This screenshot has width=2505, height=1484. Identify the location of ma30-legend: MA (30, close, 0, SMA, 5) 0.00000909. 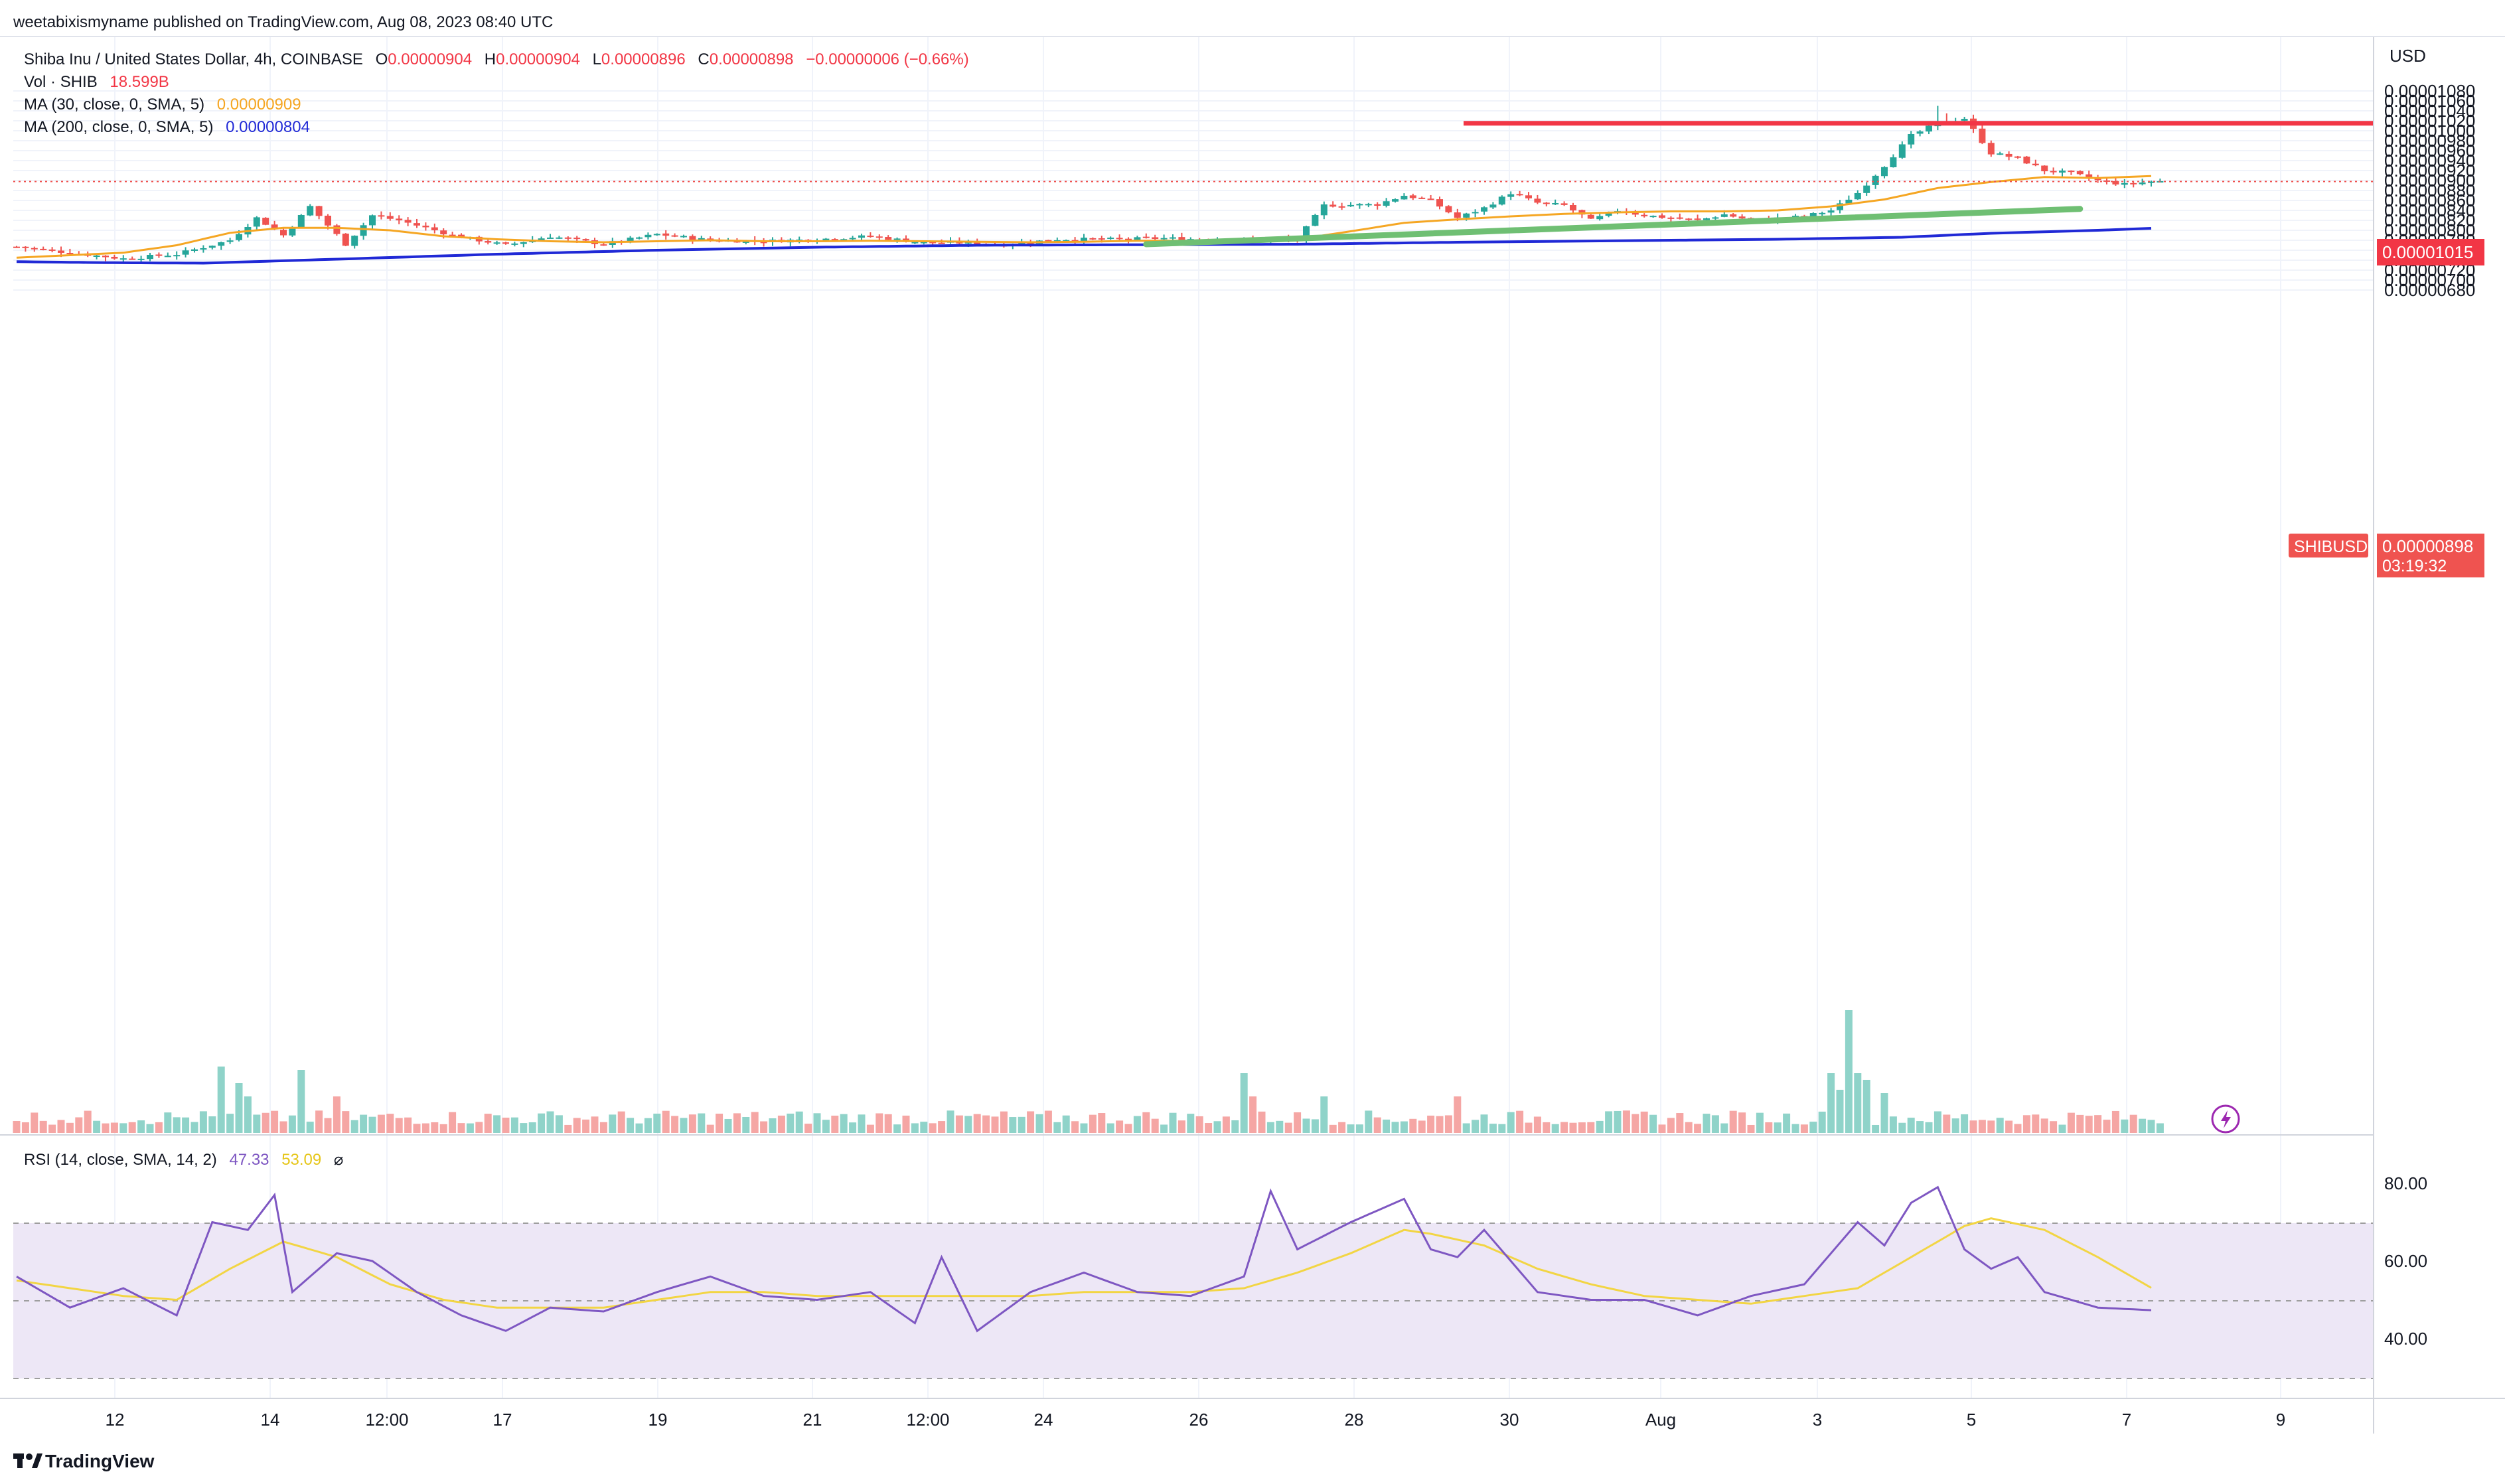
(162, 105).